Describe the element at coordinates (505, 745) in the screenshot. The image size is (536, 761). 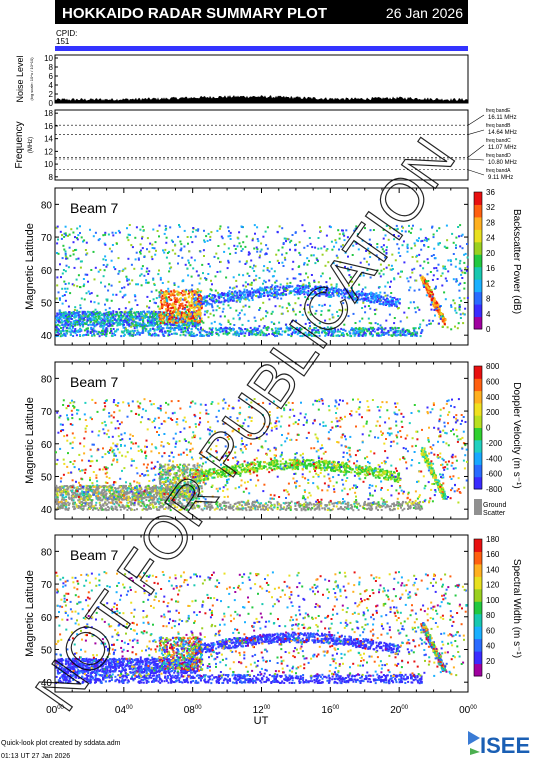
I see `isee-logo-text: ISEE` at that location.